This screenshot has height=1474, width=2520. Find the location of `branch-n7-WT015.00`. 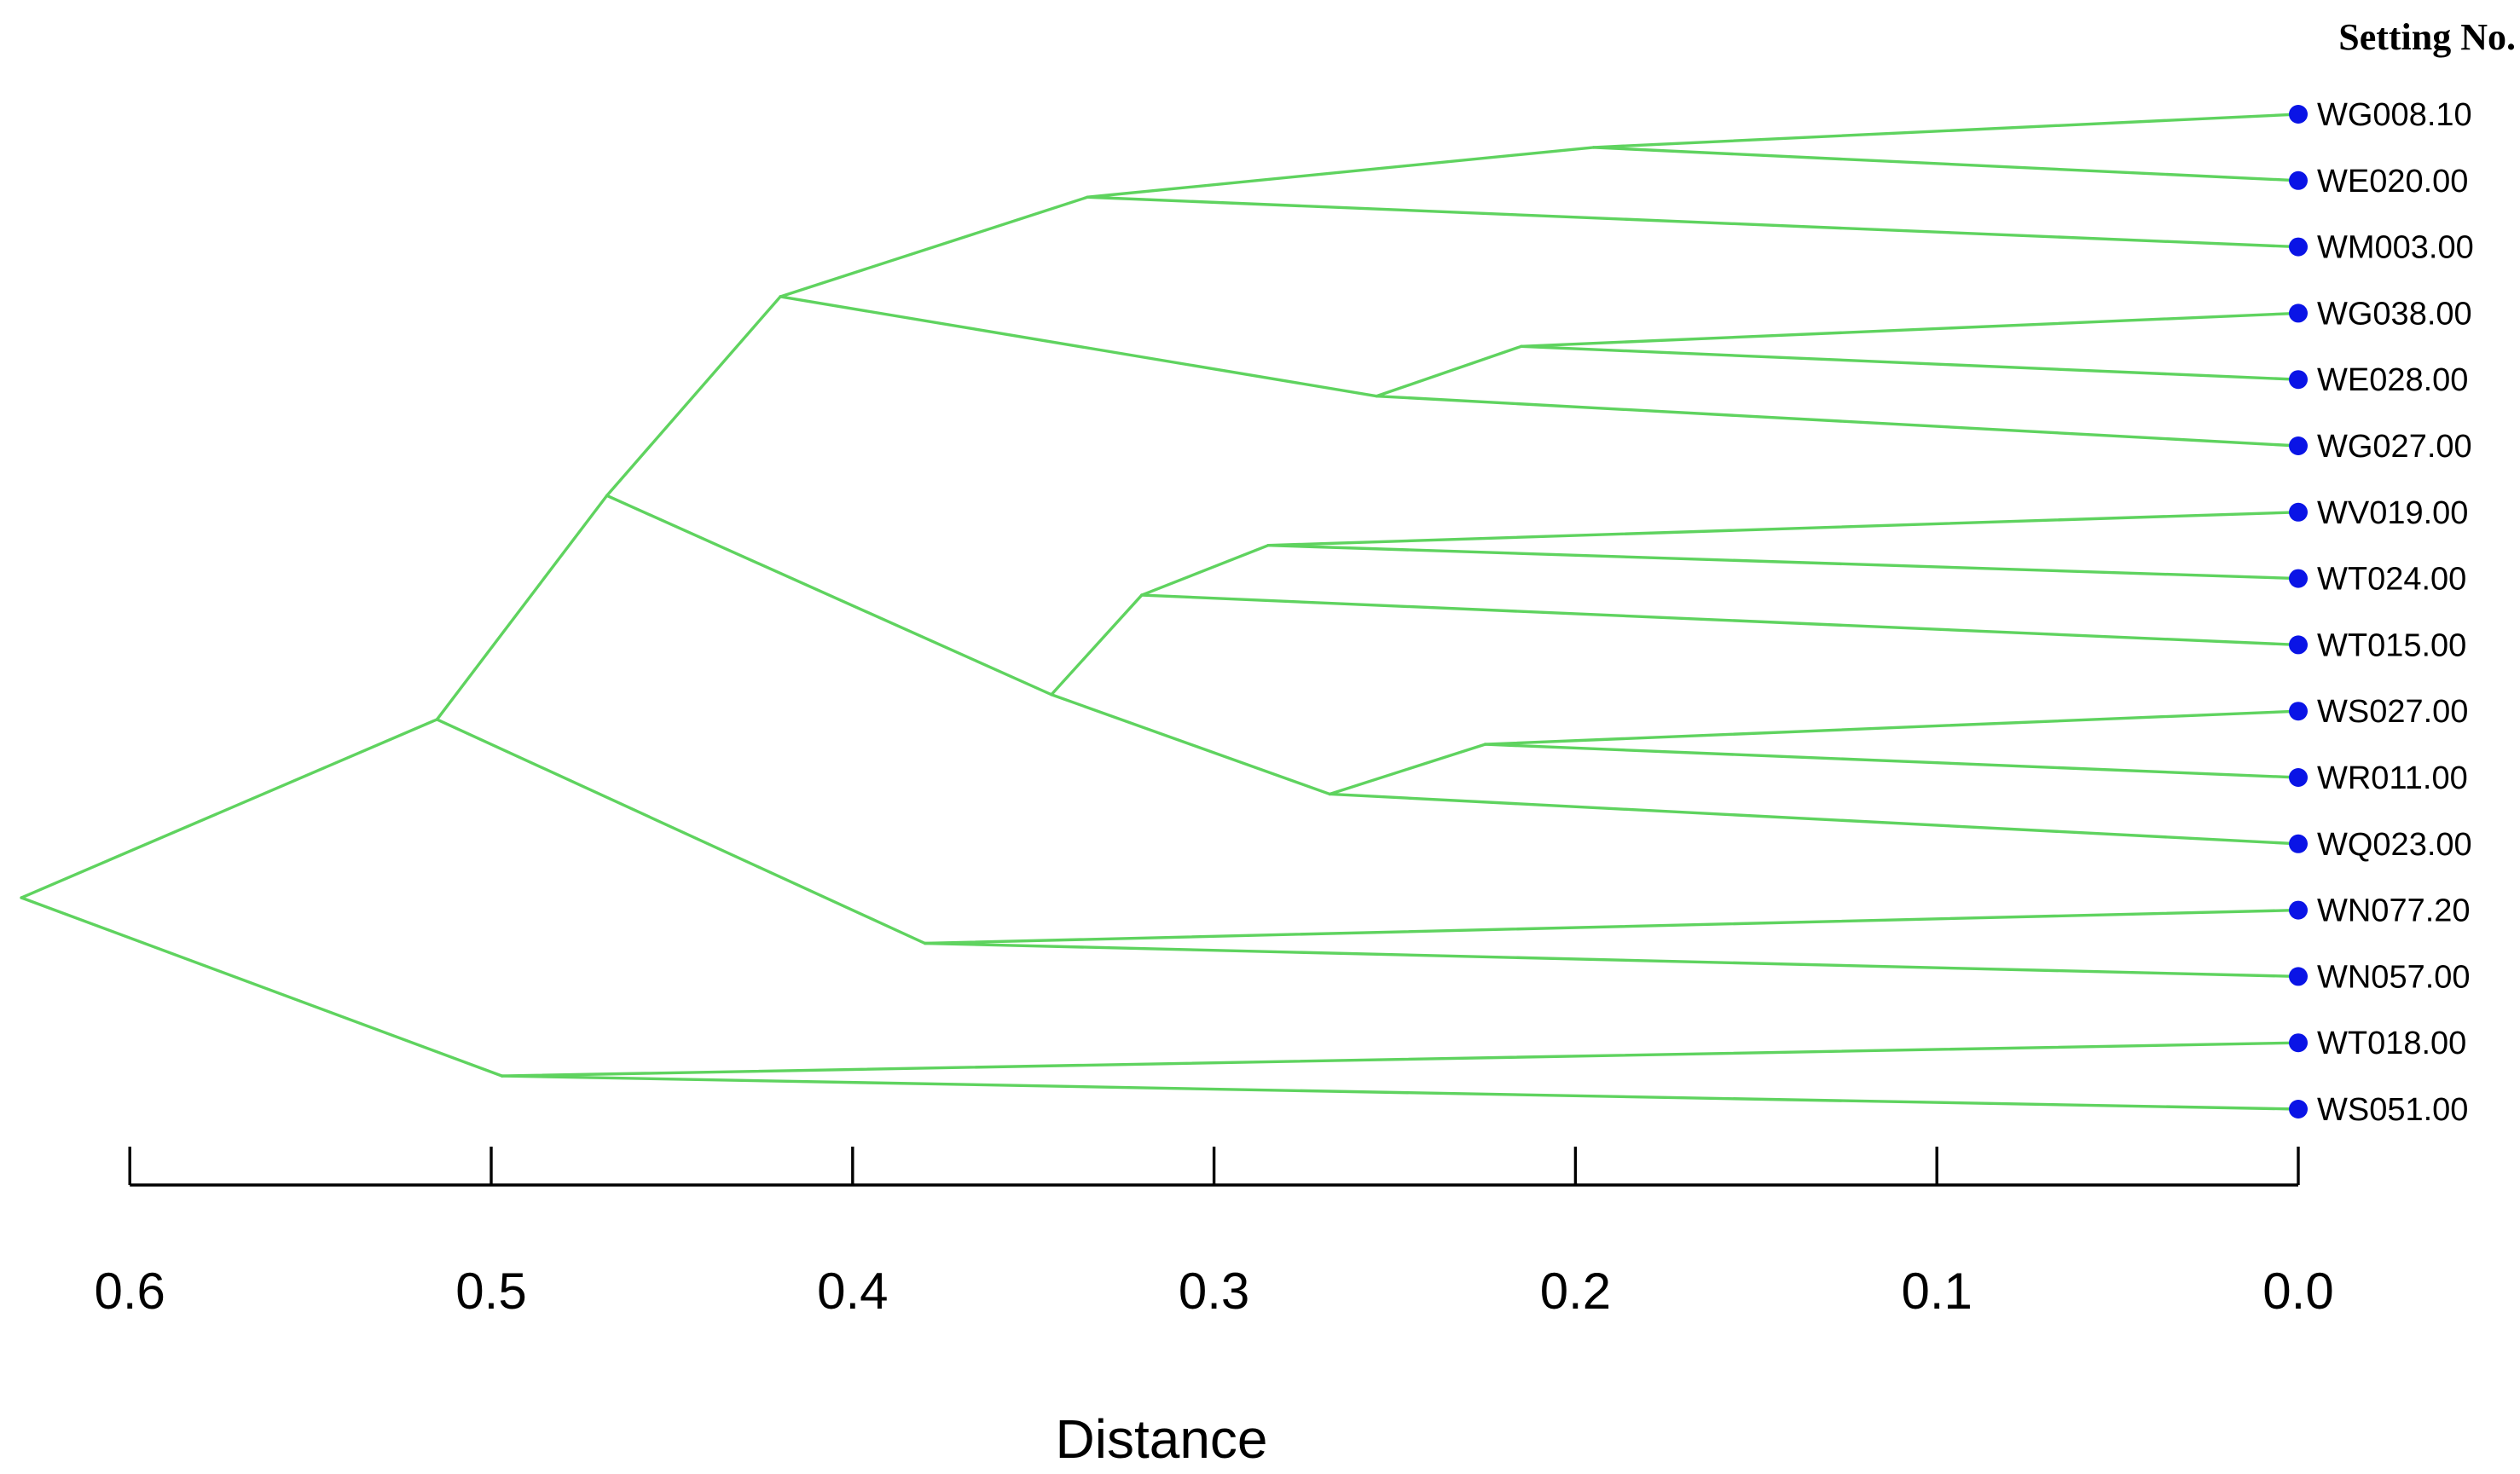

branch-n7-WT015.00 is located at coordinates (1720, 620).